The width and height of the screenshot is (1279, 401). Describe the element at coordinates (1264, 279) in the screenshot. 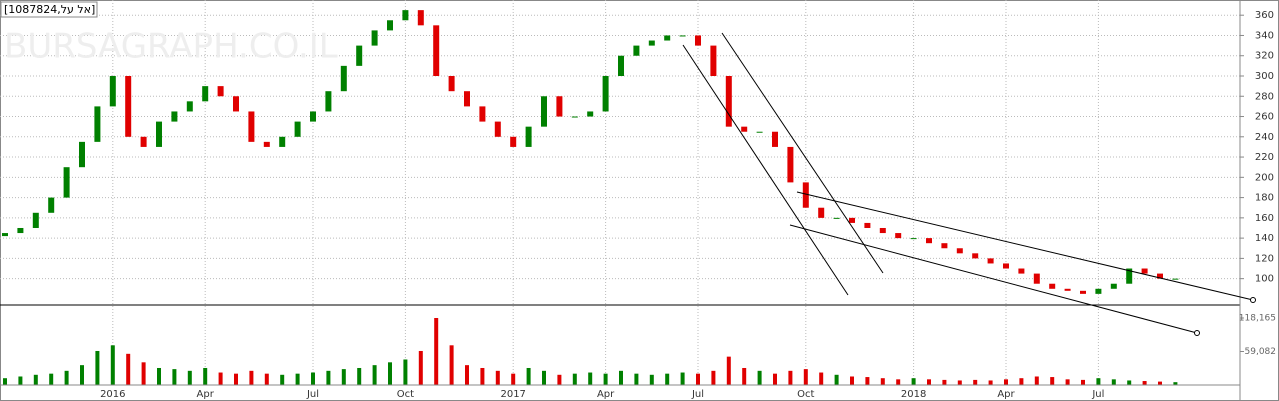

I see `y-tick-label: 100` at that location.